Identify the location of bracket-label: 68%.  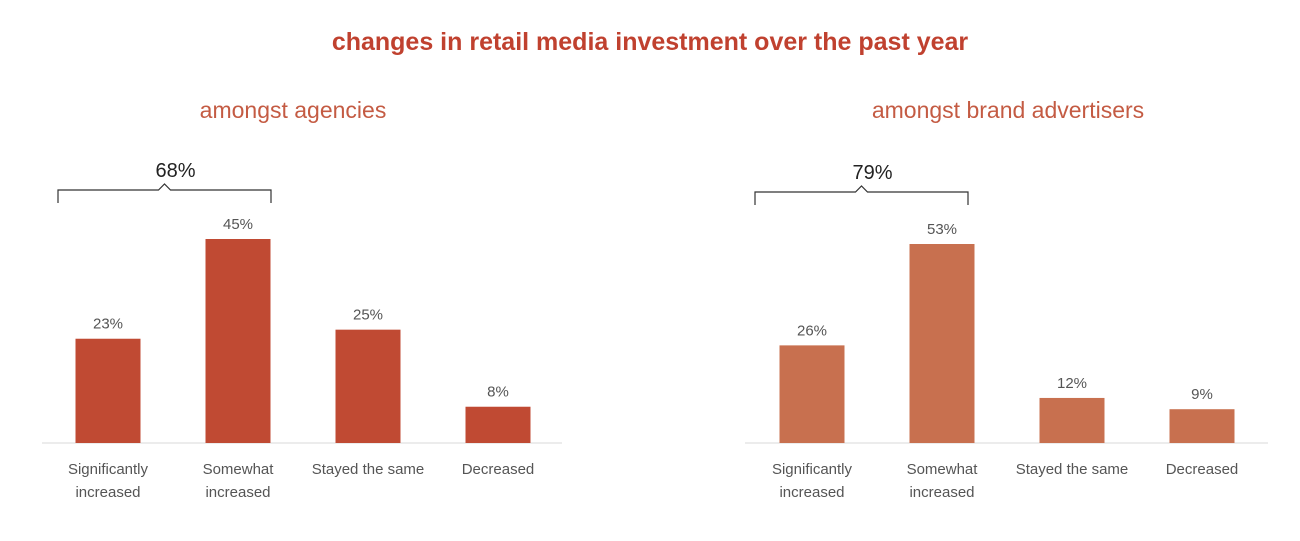
(175, 171).